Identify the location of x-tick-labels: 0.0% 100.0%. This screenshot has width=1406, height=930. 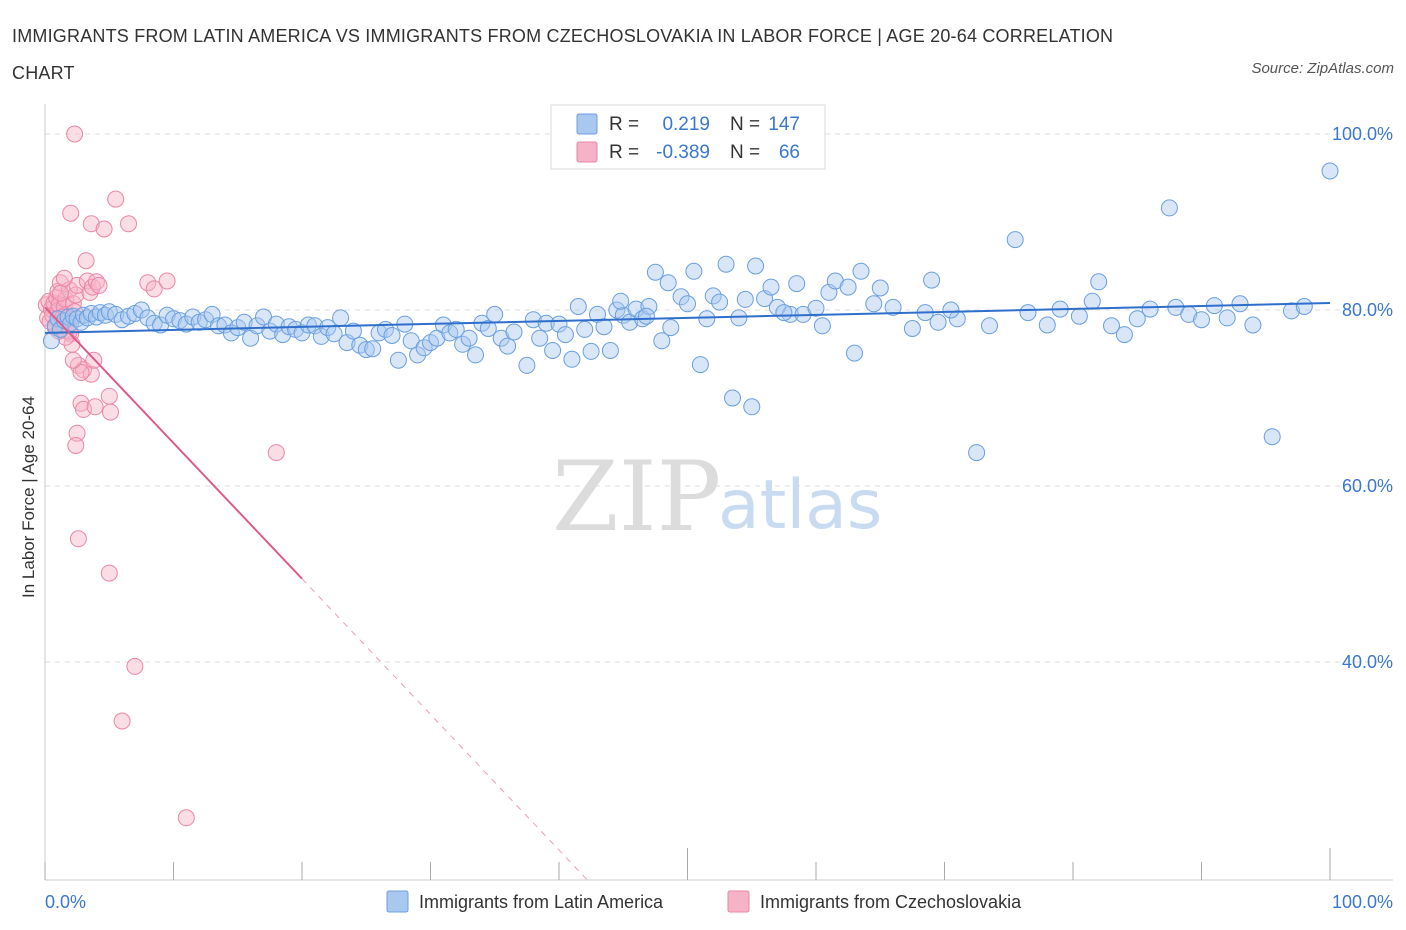
(719, 902).